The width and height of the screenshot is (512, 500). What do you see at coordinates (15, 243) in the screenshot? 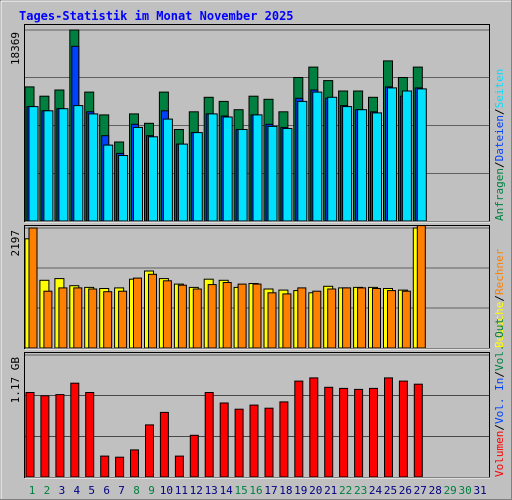
I see `y-axis-max-label: 2197` at bounding box center [15, 243].